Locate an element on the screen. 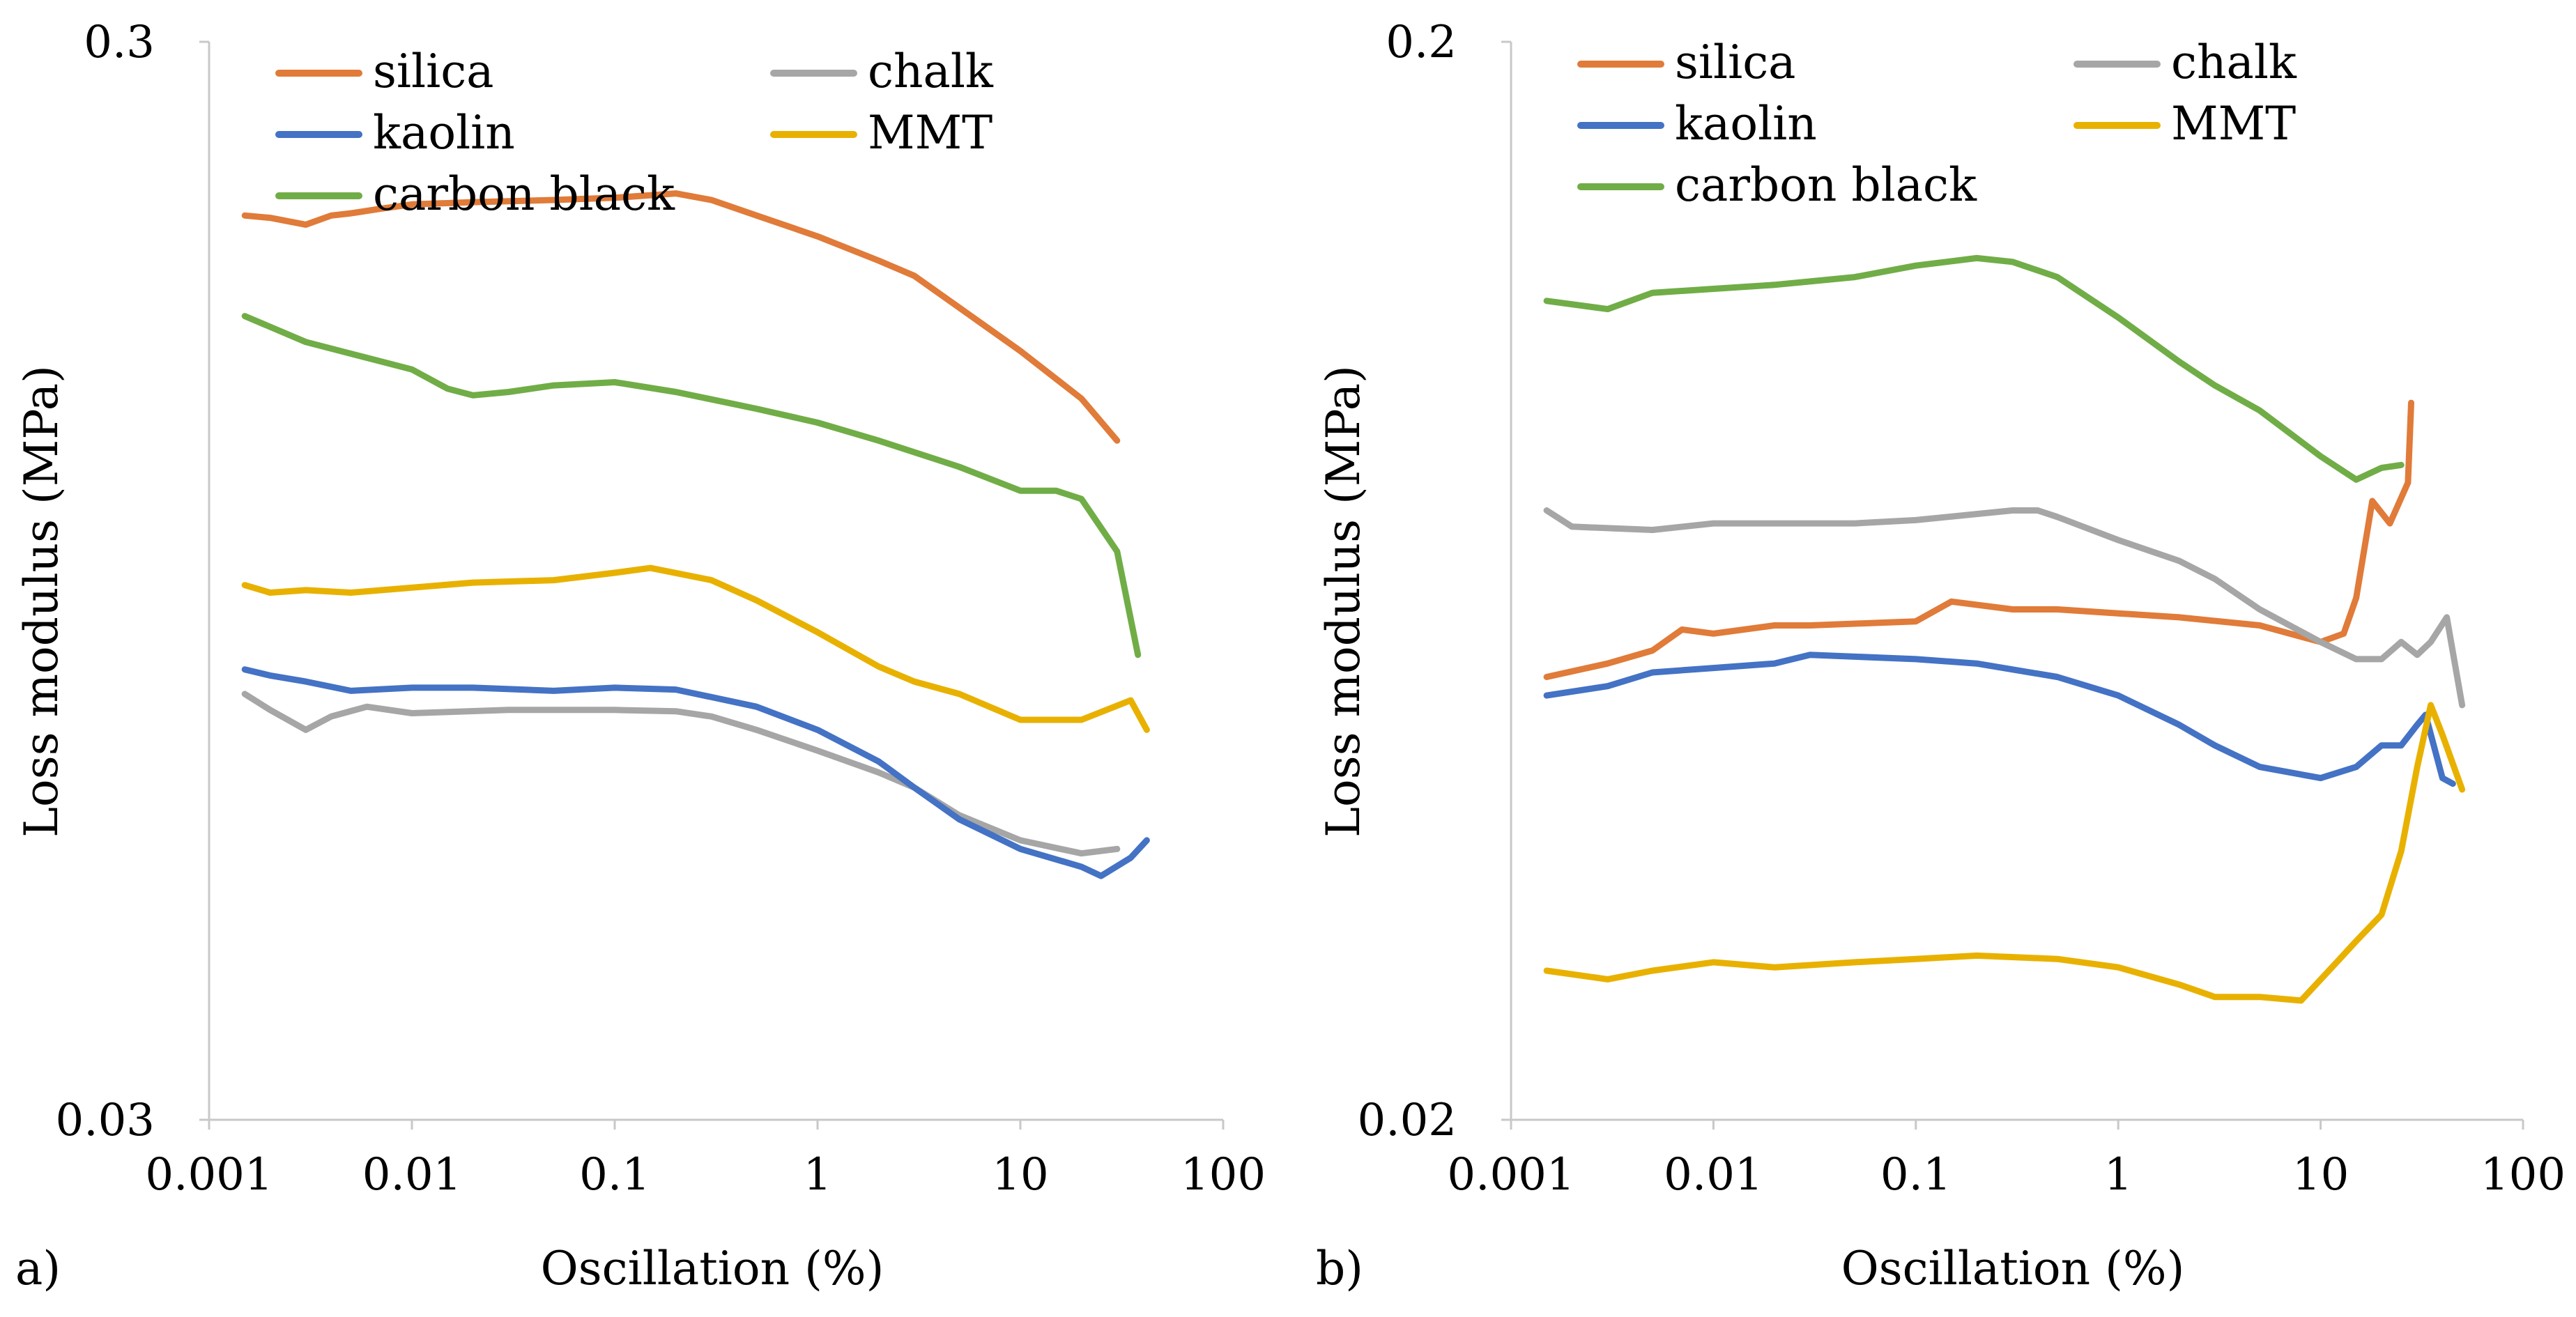 The image size is (2576, 1317). y-tick-label: 0.3 is located at coordinates (120, 42).